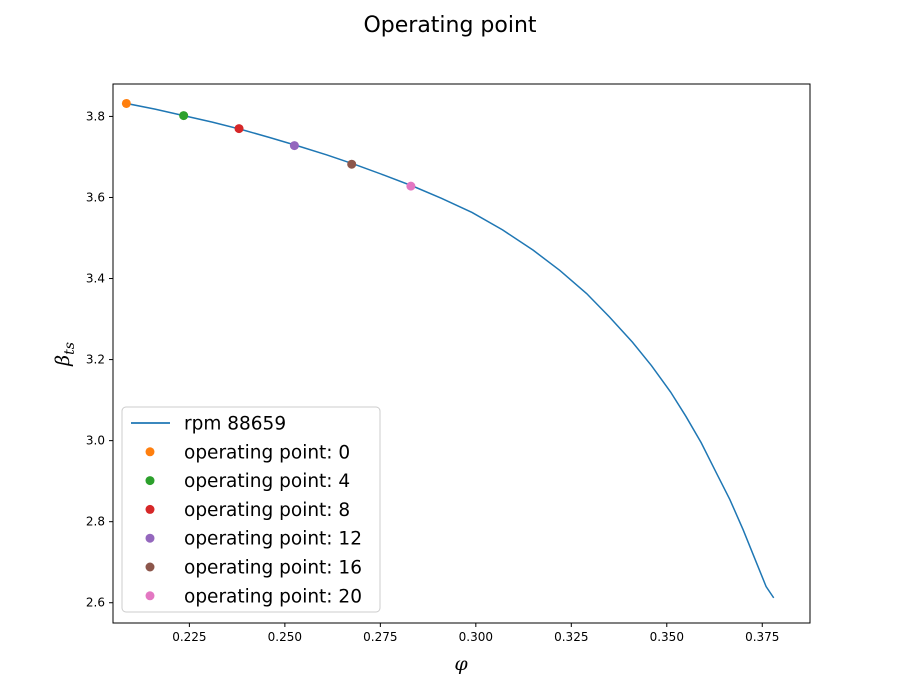 The height and width of the screenshot is (700, 900). What do you see at coordinates (95, 522) in the screenshot?
I see `y-tick-label: 2.8` at bounding box center [95, 522].